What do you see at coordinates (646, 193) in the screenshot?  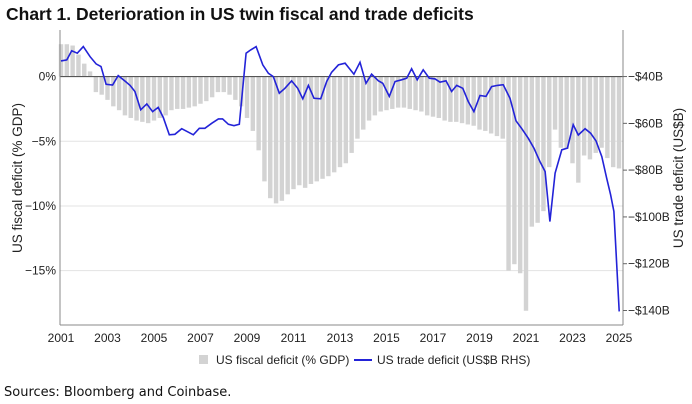 I see `right-axis-ticks: −$40B −$60B −$80B −$100B −$120B −$140B` at bounding box center [646, 193].